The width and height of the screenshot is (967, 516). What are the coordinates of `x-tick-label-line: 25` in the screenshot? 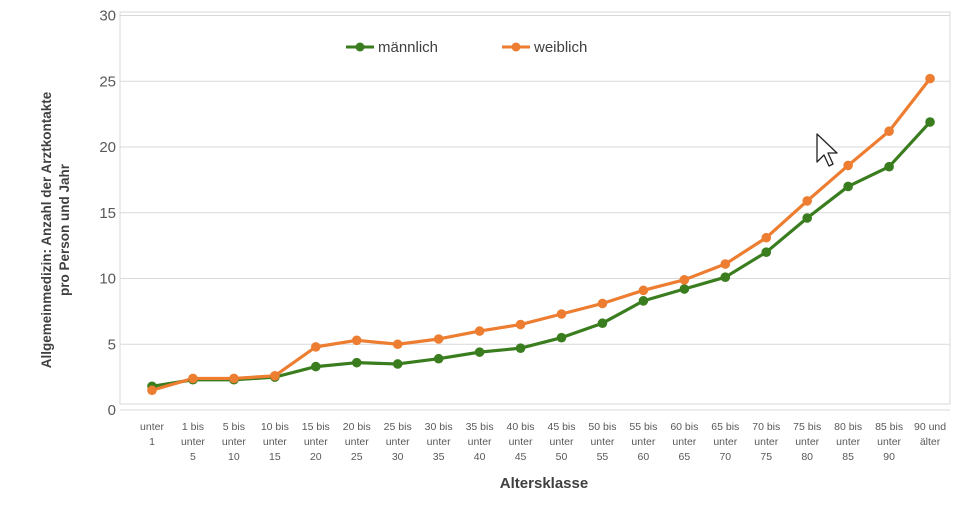 It's located at (357, 457).